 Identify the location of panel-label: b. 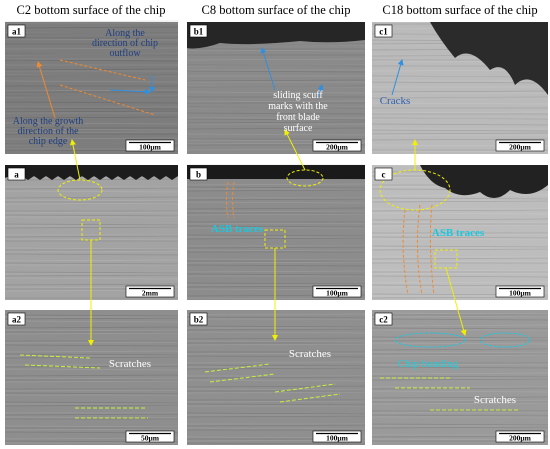
(198, 175).